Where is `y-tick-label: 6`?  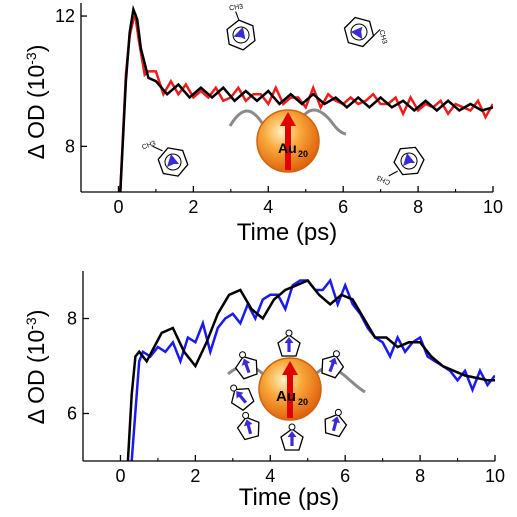 y-tick-label: 6 is located at coordinates (72, 414).